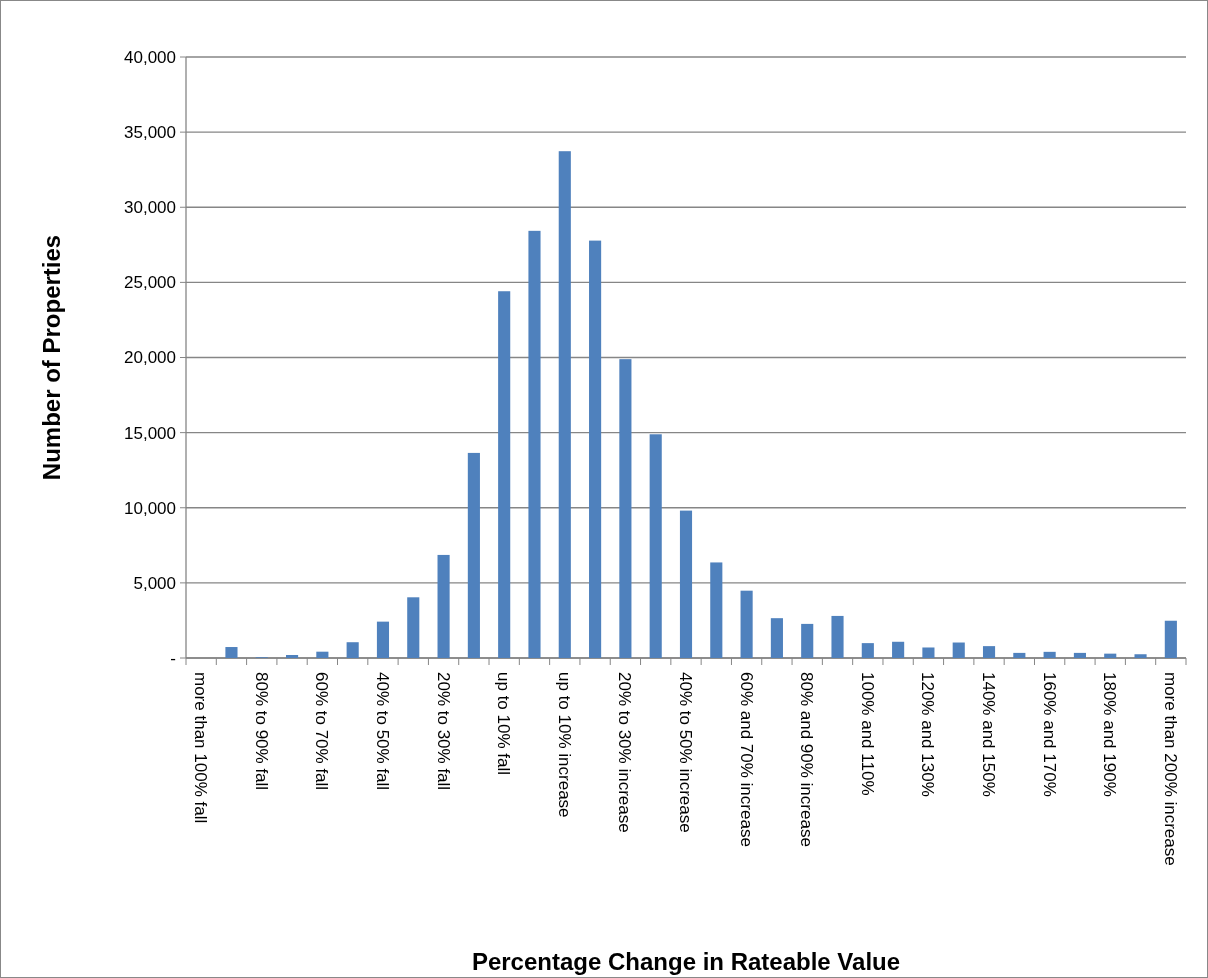  What do you see at coordinates (150, 133) in the screenshot?
I see `y-tick-label: 35,000` at bounding box center [150, 133].